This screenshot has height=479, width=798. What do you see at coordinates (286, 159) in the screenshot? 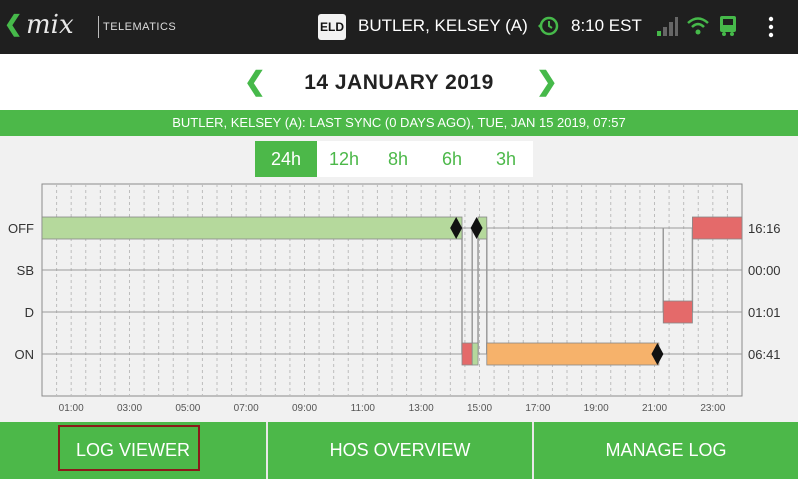
I see `tab-24h: 24h` at bounding box center [286, 159].